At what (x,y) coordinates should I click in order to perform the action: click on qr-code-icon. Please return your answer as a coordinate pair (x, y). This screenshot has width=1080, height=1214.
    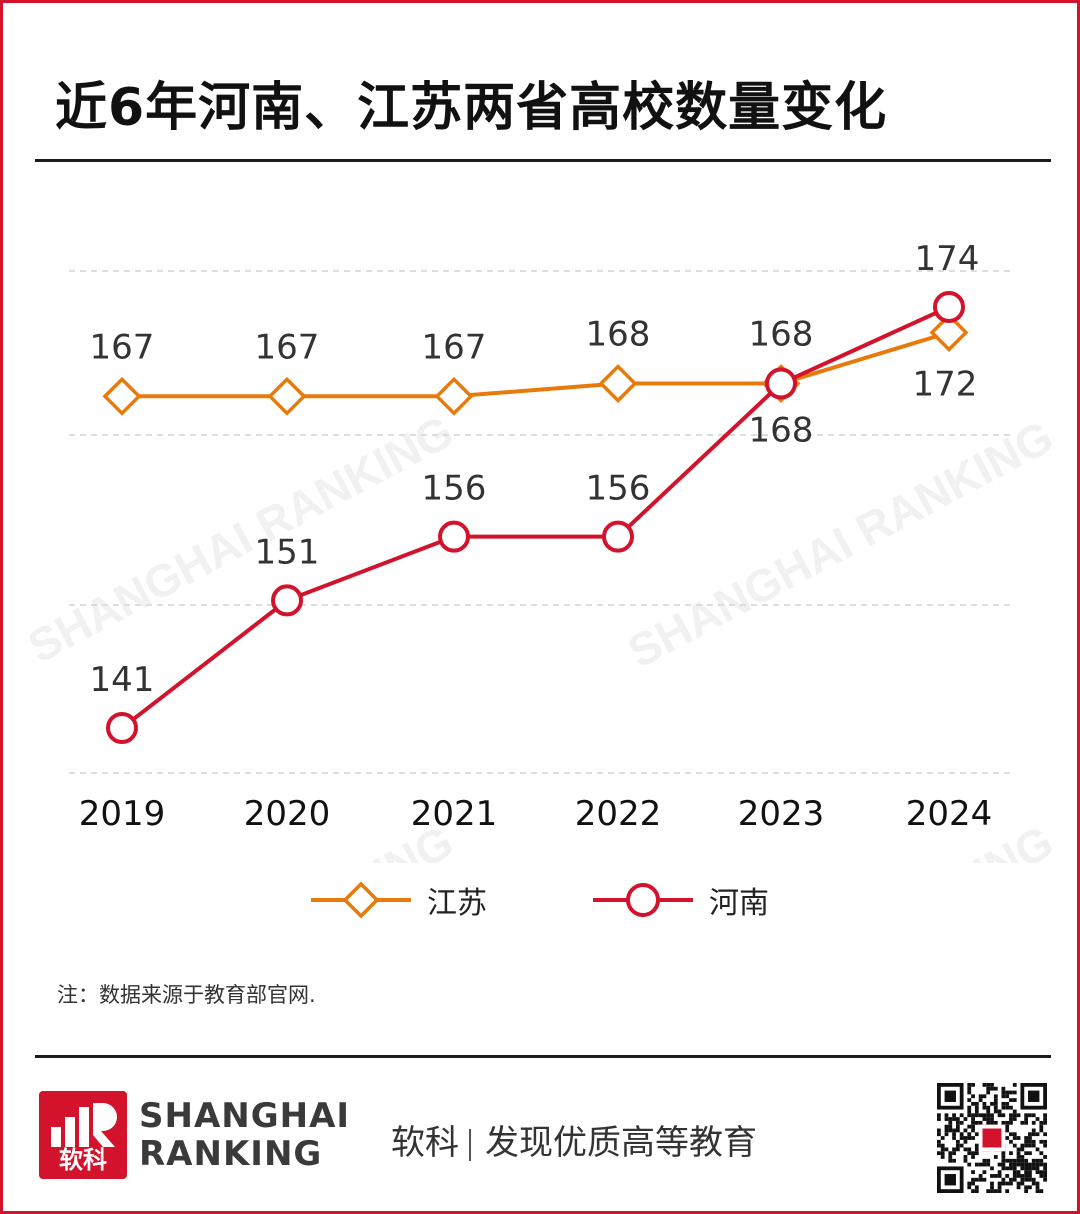
    Looking at the image, I should click on (992, 1138).